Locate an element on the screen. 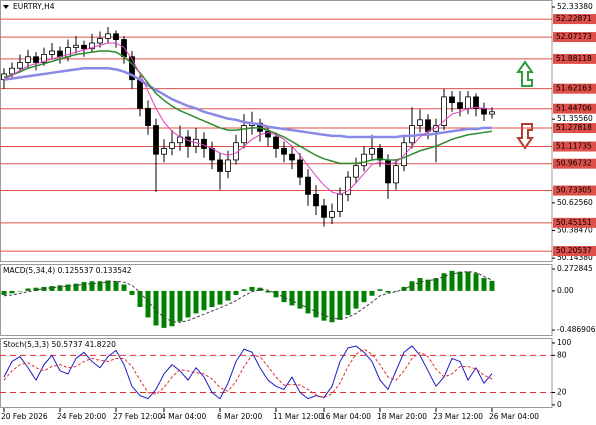 The height and width of the screenshot is (425, 596). panel-title: Stoch(5,3,3) 50.5737 41.8220 is located at coordinates (59, 344).